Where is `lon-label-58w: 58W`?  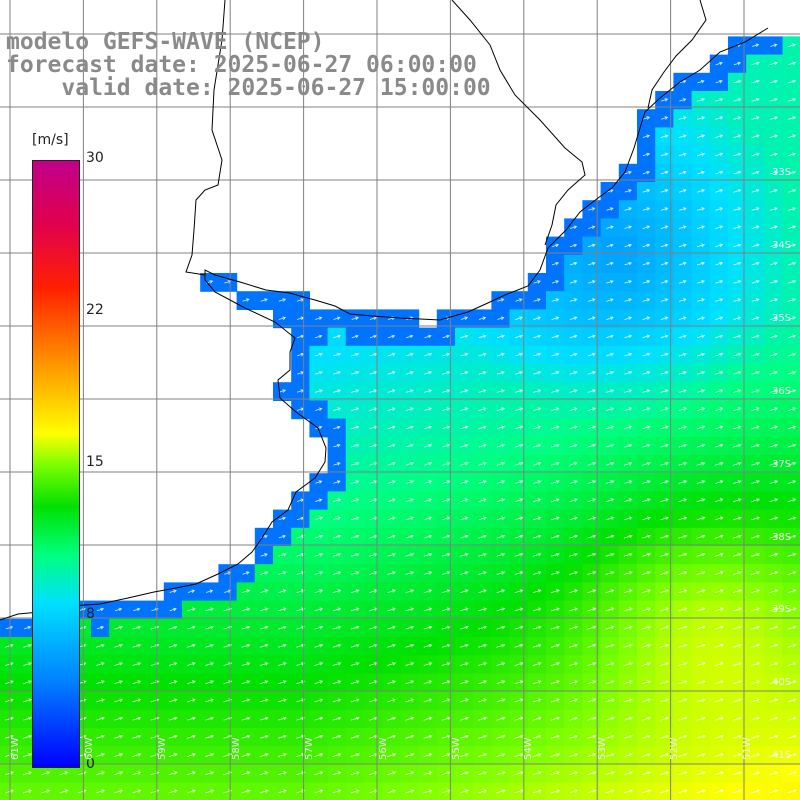
lon-label-58w: 58W is located at coordinates (236, 748).